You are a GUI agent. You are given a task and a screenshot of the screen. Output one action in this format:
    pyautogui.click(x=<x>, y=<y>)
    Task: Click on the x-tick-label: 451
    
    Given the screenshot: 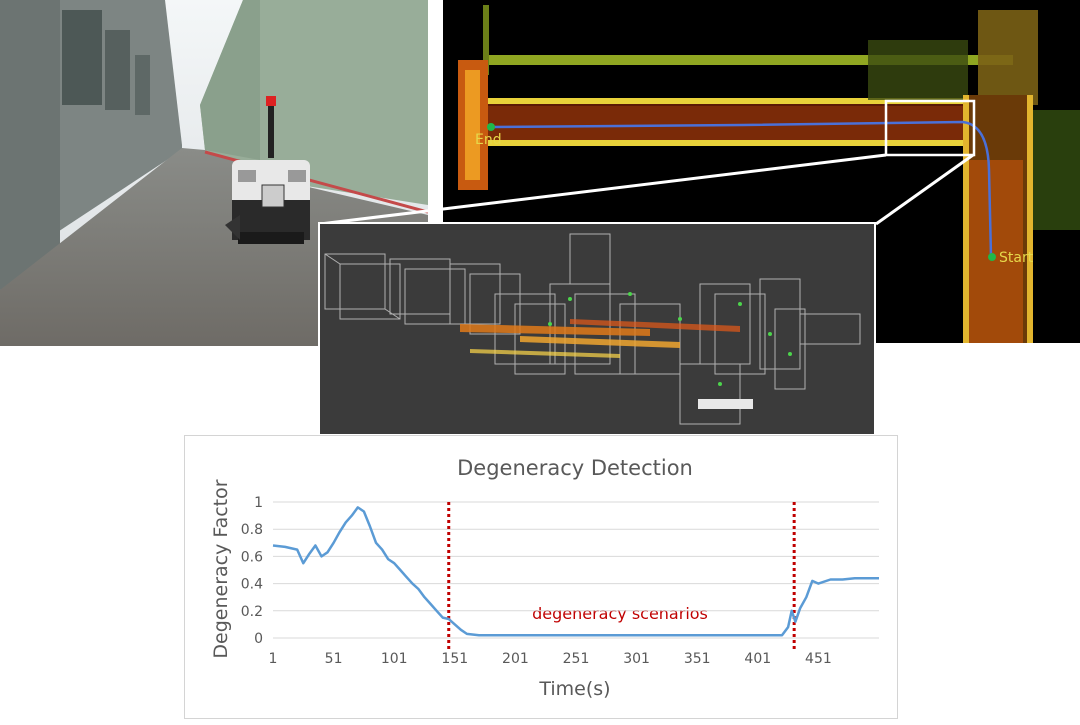 What is the action you would take?
    pyautogui.click(x=818, y=659)
    